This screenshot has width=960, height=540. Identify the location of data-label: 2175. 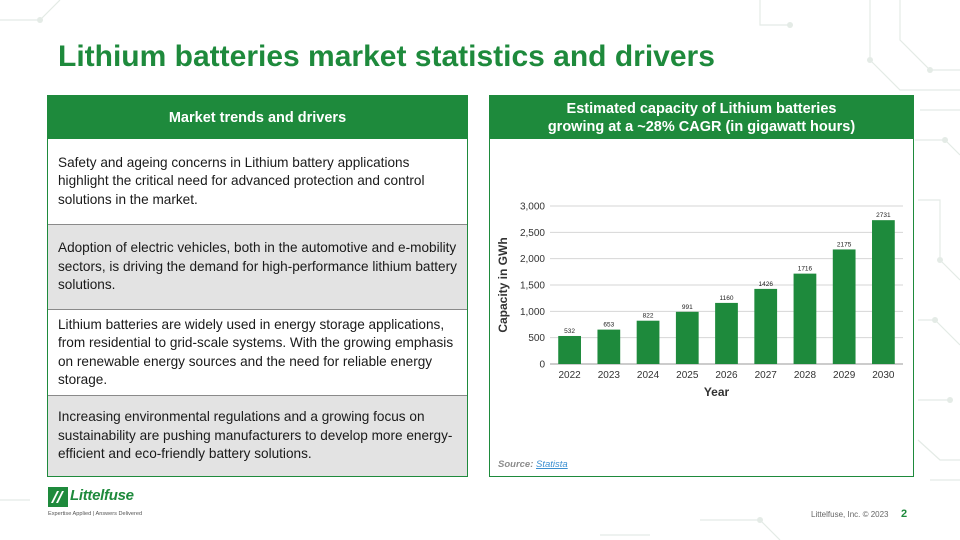
(844, 244).